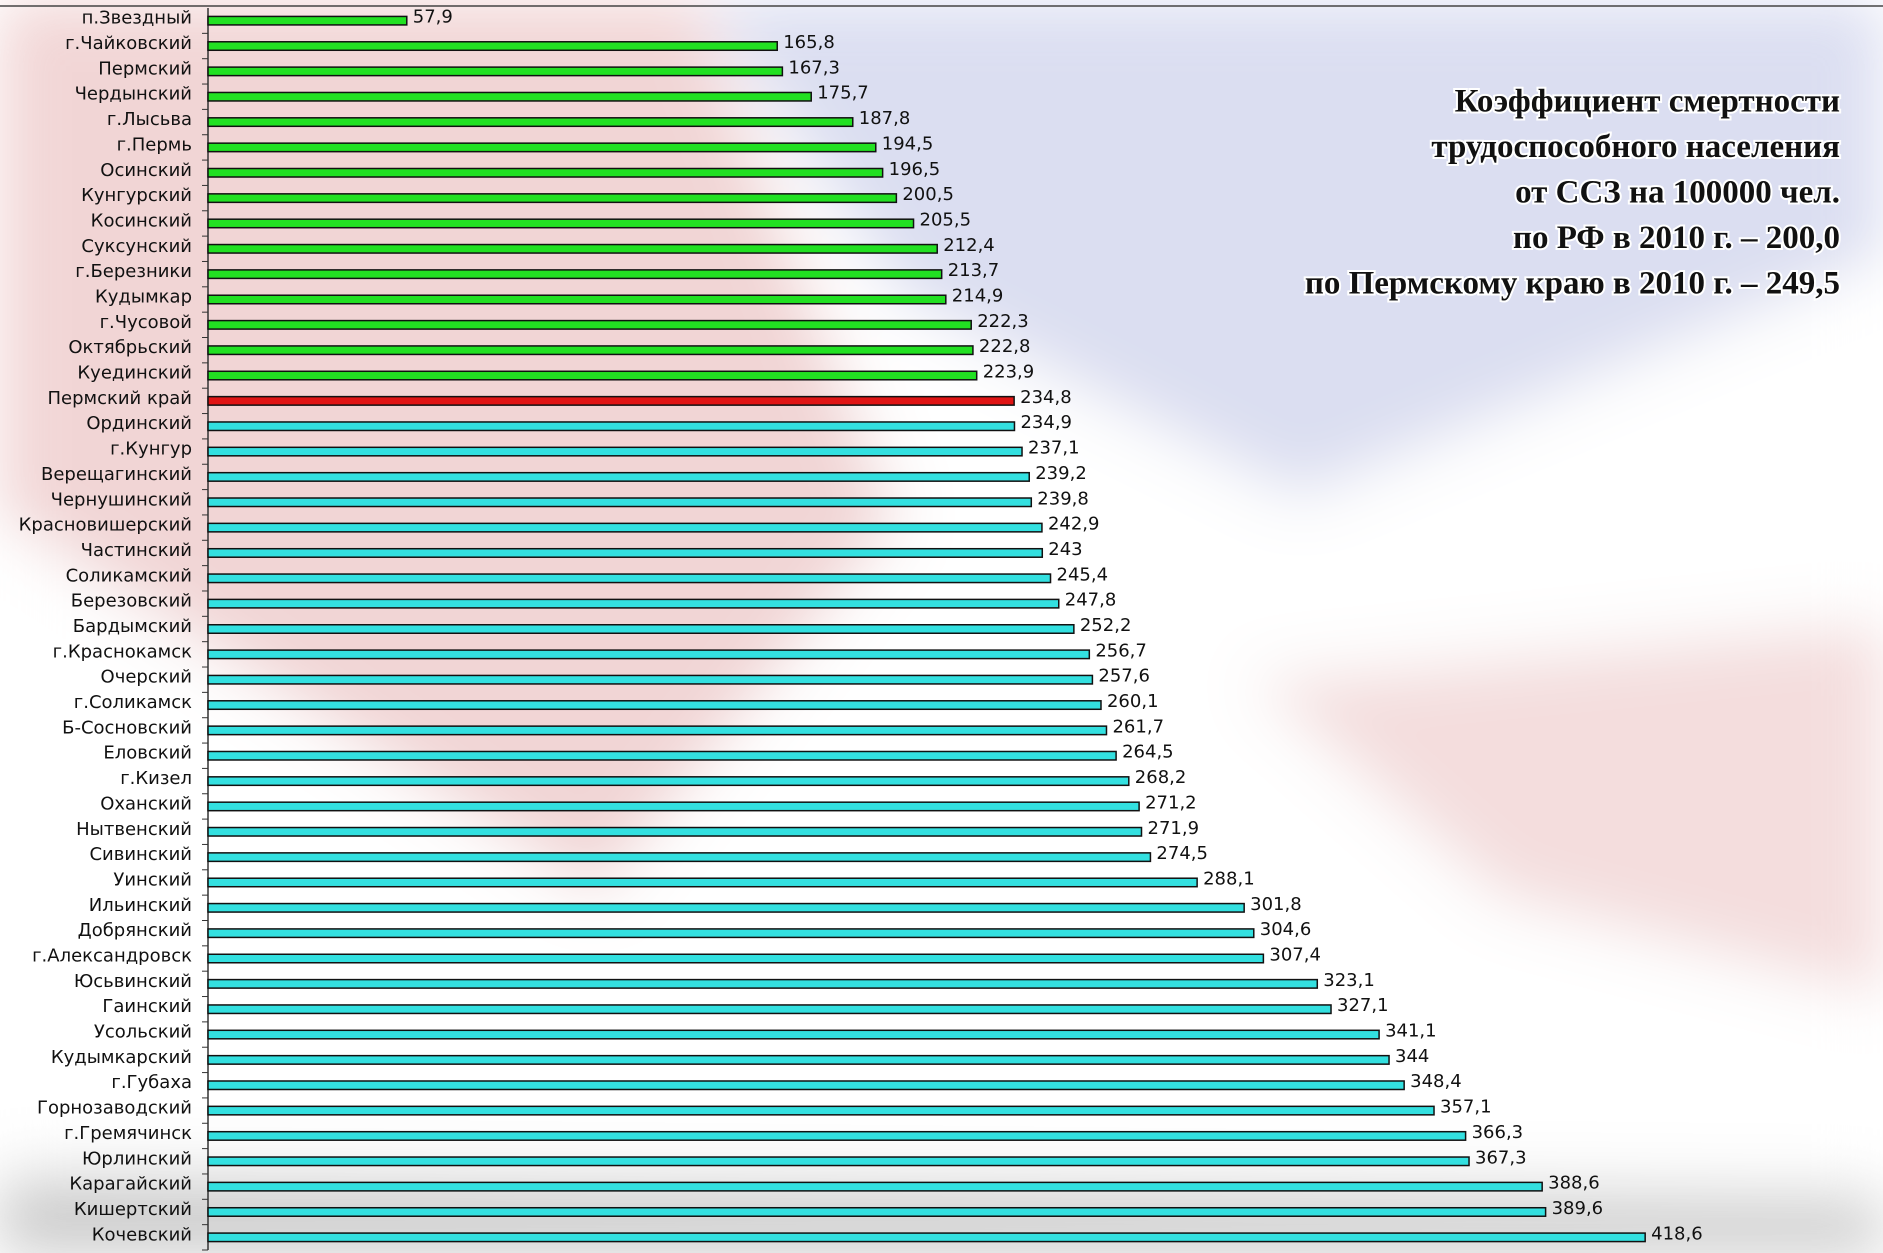  I want to click on value-label: 307,4, so click(1295, 955).